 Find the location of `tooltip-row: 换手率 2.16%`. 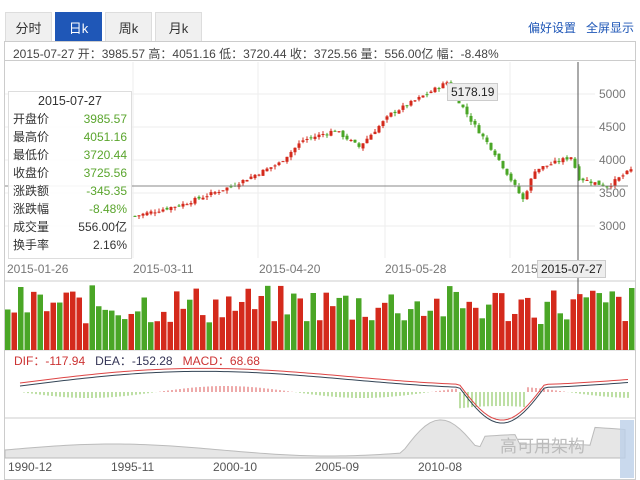

tooltip-row: 换手率 2.16% is located at coordinates (70, 245).